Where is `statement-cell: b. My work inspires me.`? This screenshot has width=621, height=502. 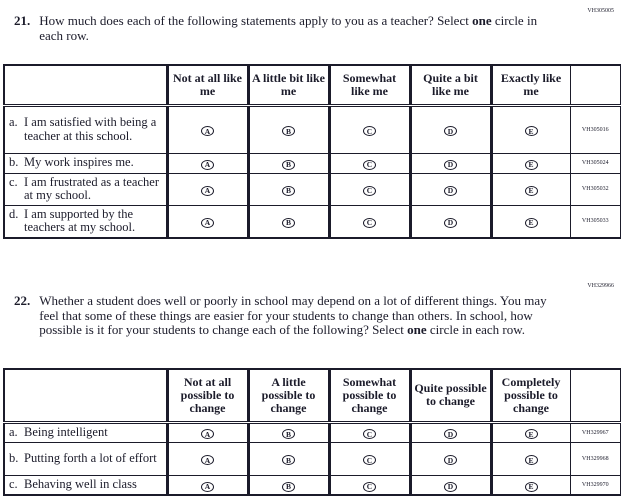 statement-cell: b. My work inspires me. is located at coordinates (85, 163).